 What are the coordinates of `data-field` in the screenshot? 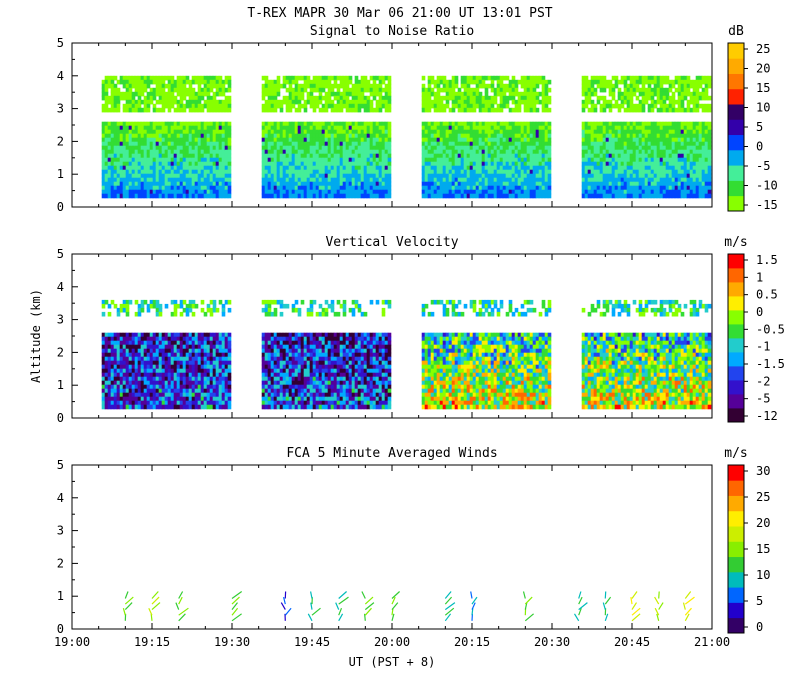 It's located at (408, 606).